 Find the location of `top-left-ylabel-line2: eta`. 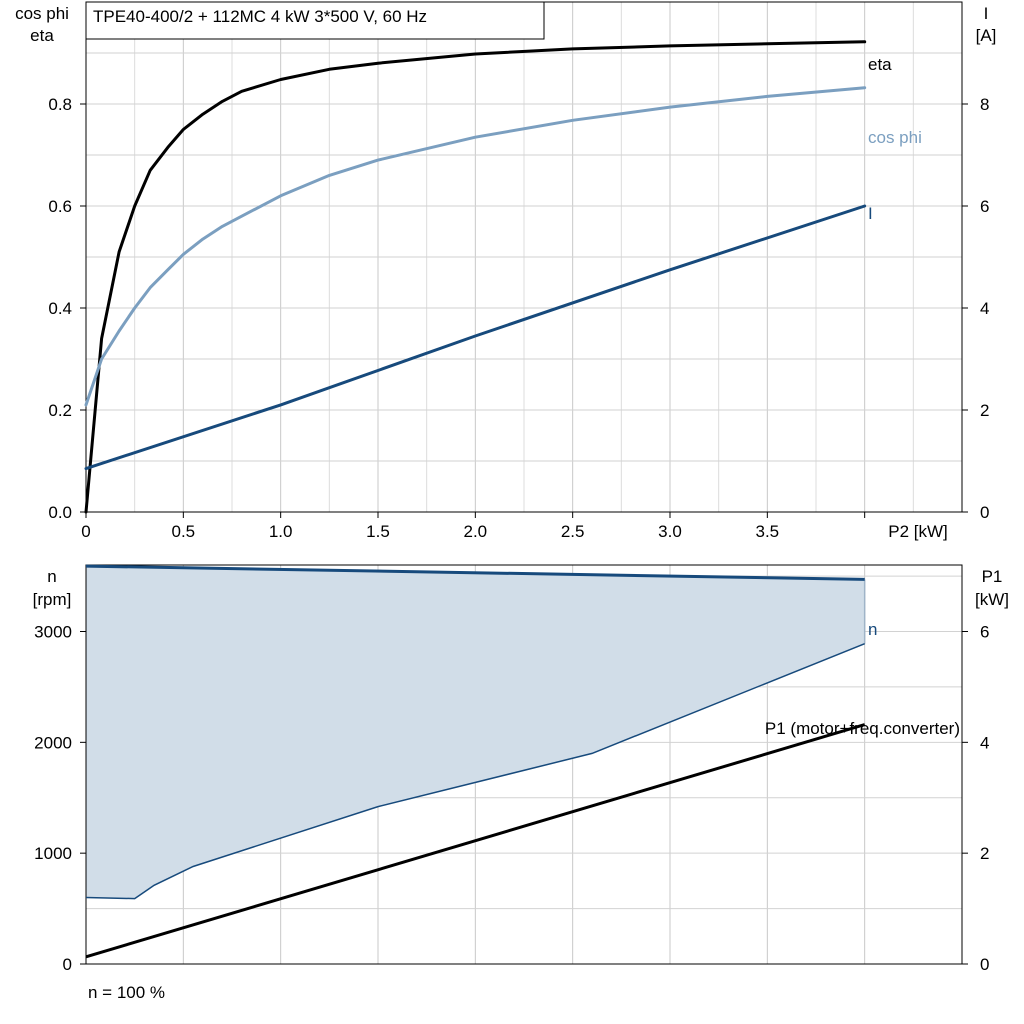

top-left-ylabel-line2: eta is located at coordinates (42, 35).